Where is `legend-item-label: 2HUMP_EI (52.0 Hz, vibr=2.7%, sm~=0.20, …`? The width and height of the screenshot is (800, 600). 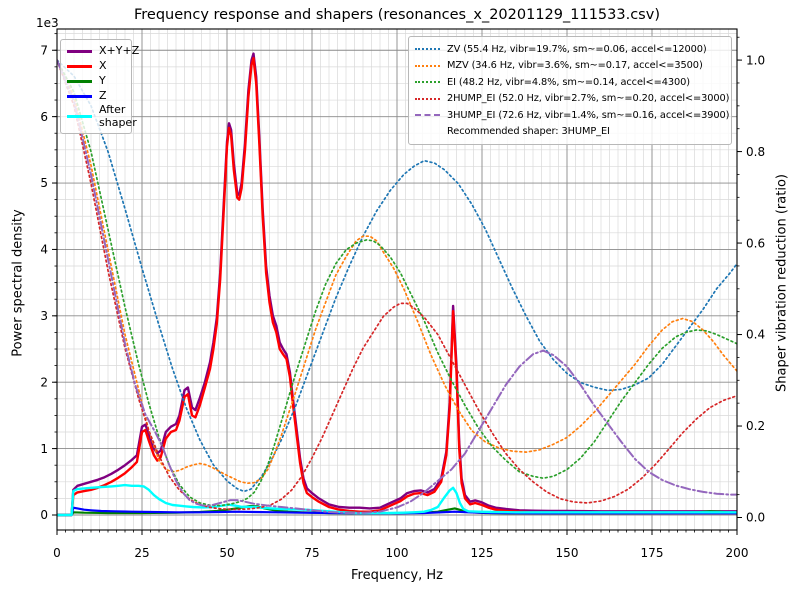
legend-item-label: 2HUMP_EI (52.0 Hz, vibr=2.7%, sm~=0.20, … is located at coordinates (588, 99).